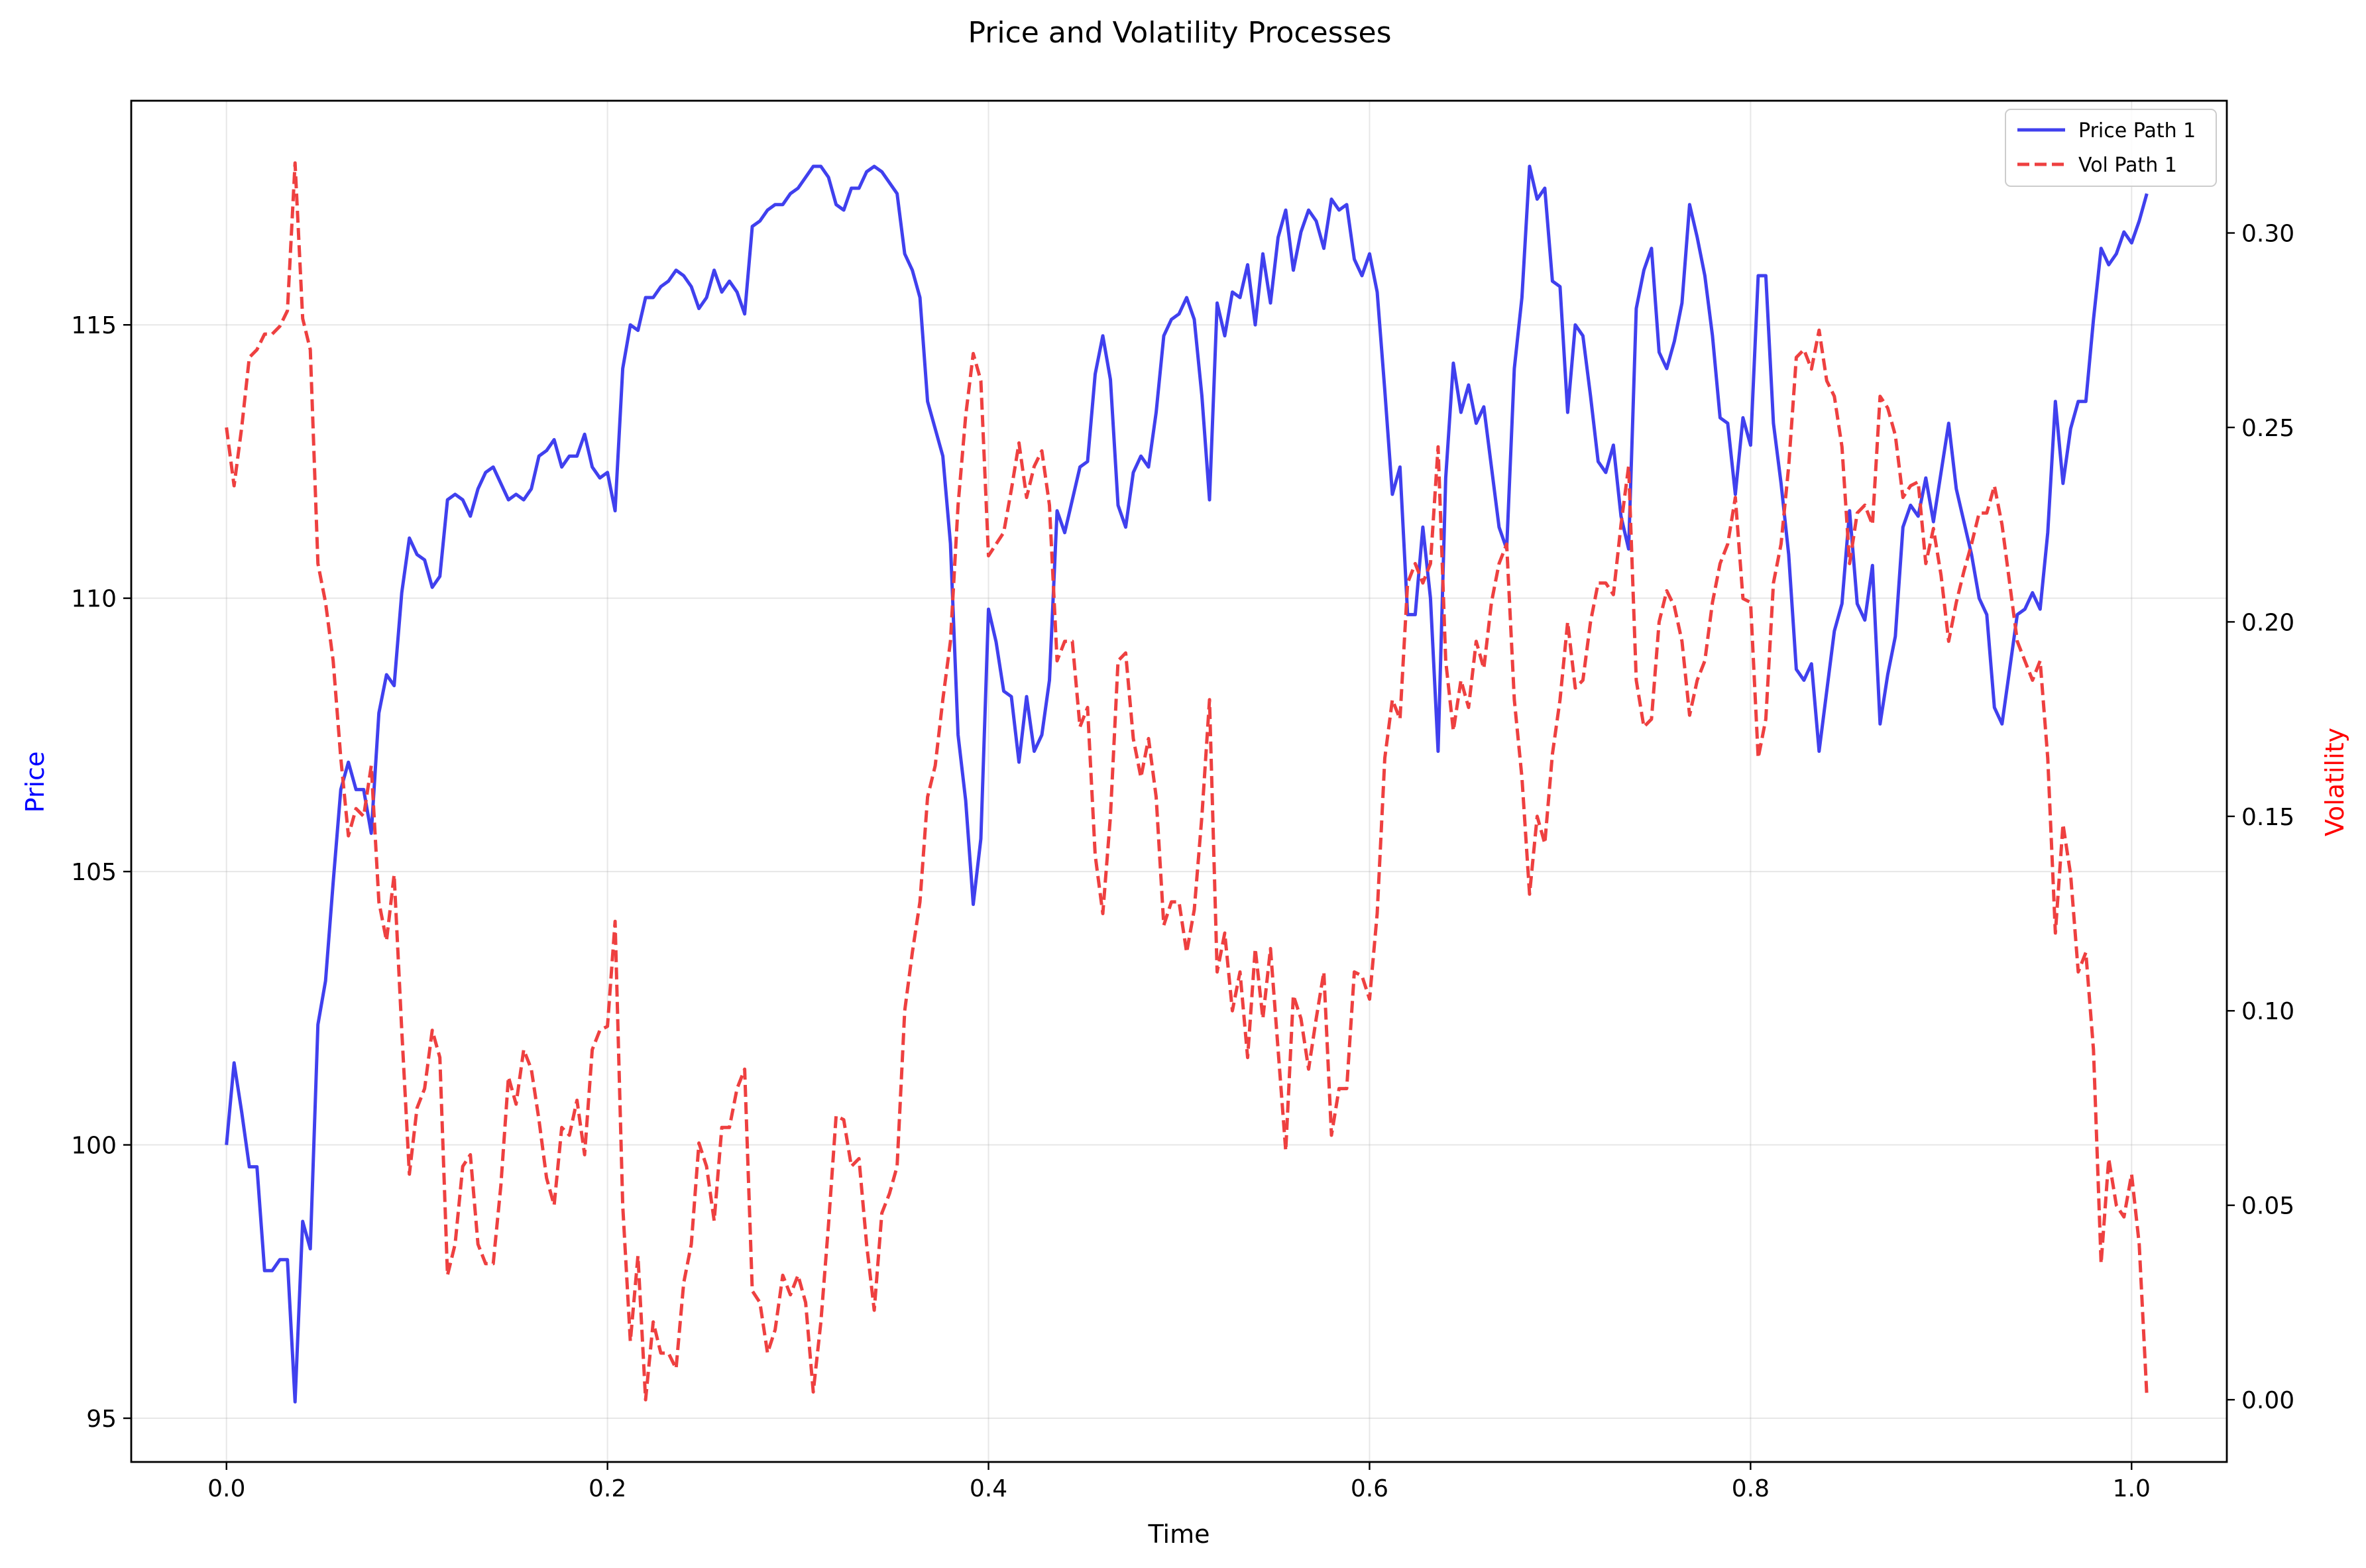  Describe the element at coordinates (226, 1488) in the screenshot. I see `x-tick-label: 0.0` at that location.